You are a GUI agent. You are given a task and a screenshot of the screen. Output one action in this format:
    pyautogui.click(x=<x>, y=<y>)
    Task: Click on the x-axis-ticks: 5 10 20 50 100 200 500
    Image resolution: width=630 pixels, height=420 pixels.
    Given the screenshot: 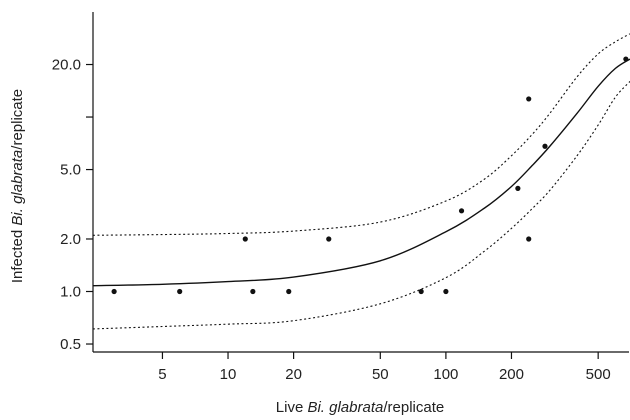 What is the action you would take?
    pyautogui.click(x=384, y=367)
    